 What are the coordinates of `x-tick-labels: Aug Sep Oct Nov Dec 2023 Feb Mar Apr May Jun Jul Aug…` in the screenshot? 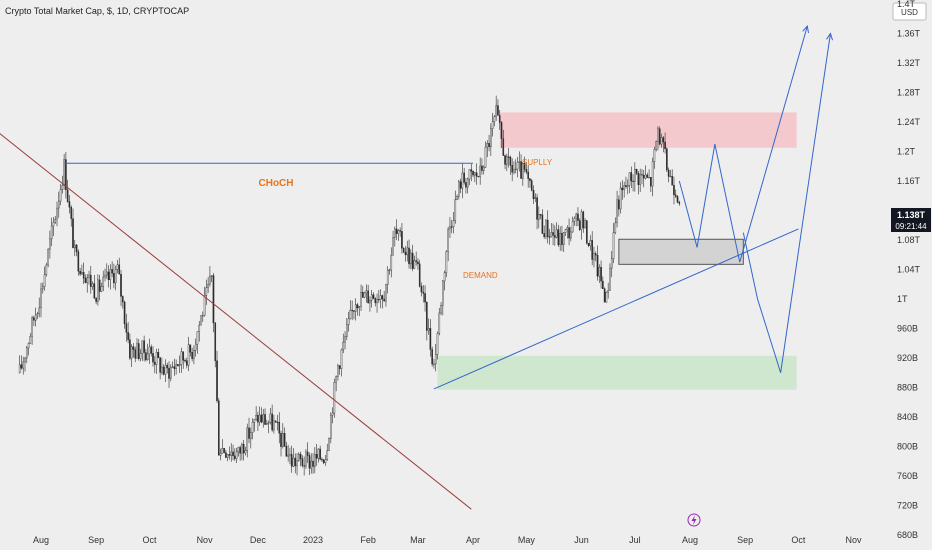 It's located at (447, 540).